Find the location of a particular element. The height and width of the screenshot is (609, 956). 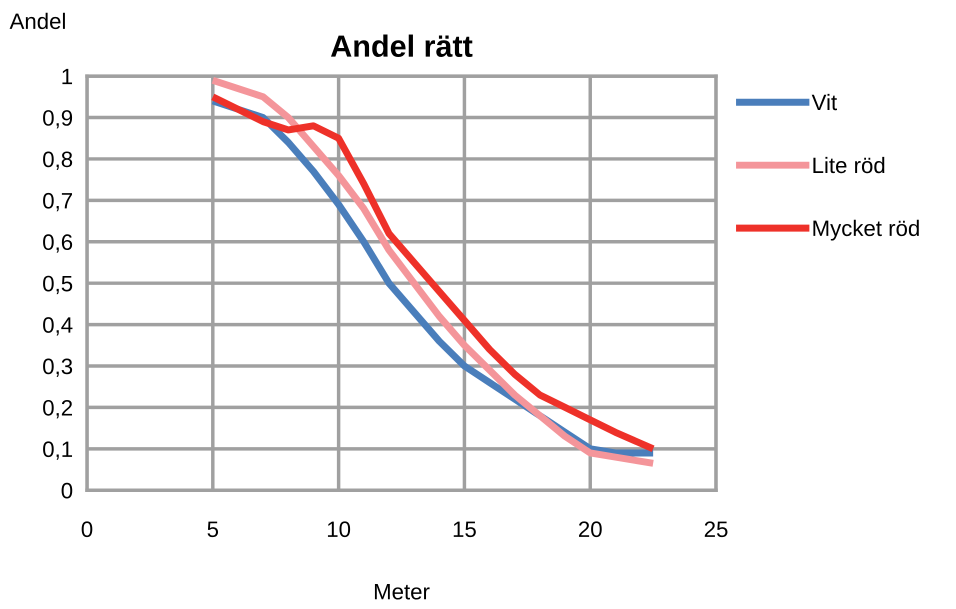

y-tick-label: 0,9 is located at coordinates (57, 119).